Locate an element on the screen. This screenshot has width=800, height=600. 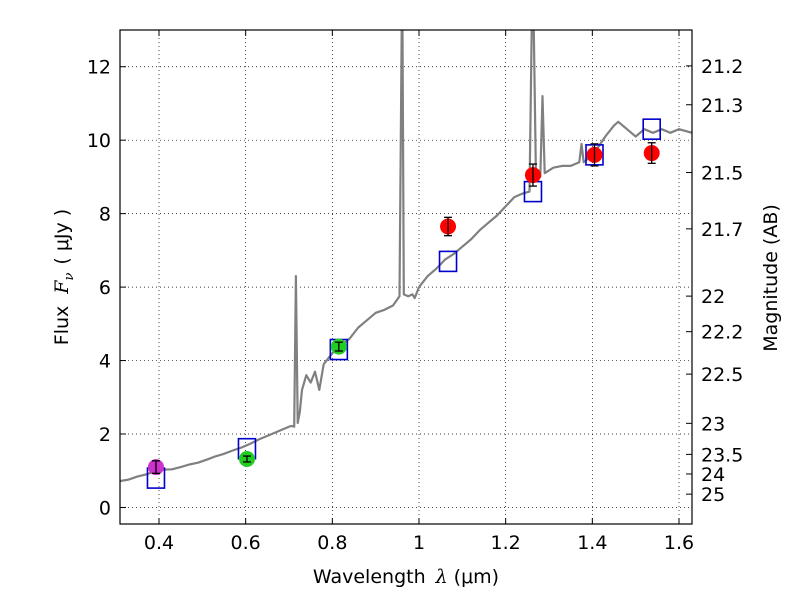
y-axis-label: Flux is located at coordinates (62, 326).